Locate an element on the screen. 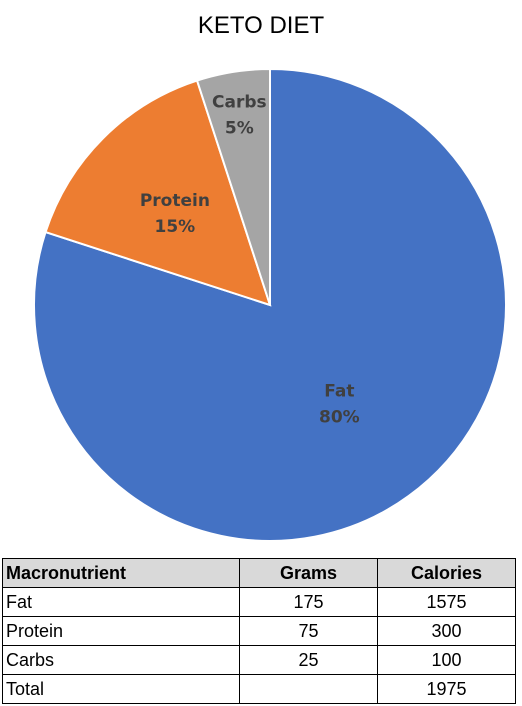 Image resolution: width=522 pixels, height=706 pixels. slice-label-carbs: Carbs is located at coordinates (239, 103).